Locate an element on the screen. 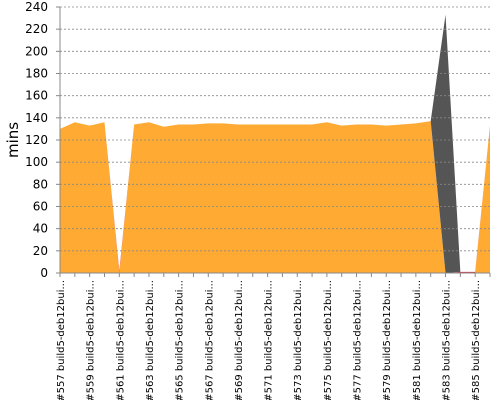 The image size is (500, 400). y-tick-label: 160 is located at coordinates (36, 96).